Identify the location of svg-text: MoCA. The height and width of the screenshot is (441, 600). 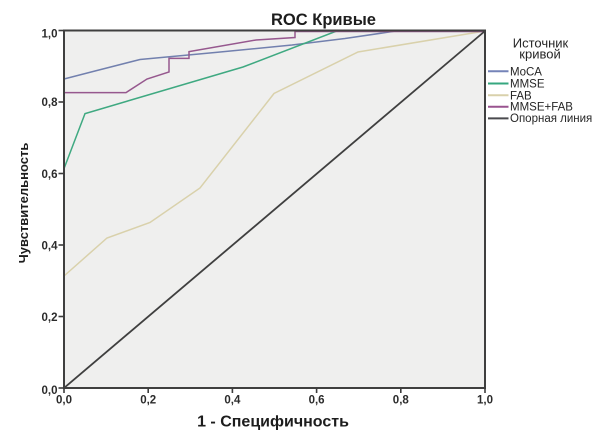
(526, 72).